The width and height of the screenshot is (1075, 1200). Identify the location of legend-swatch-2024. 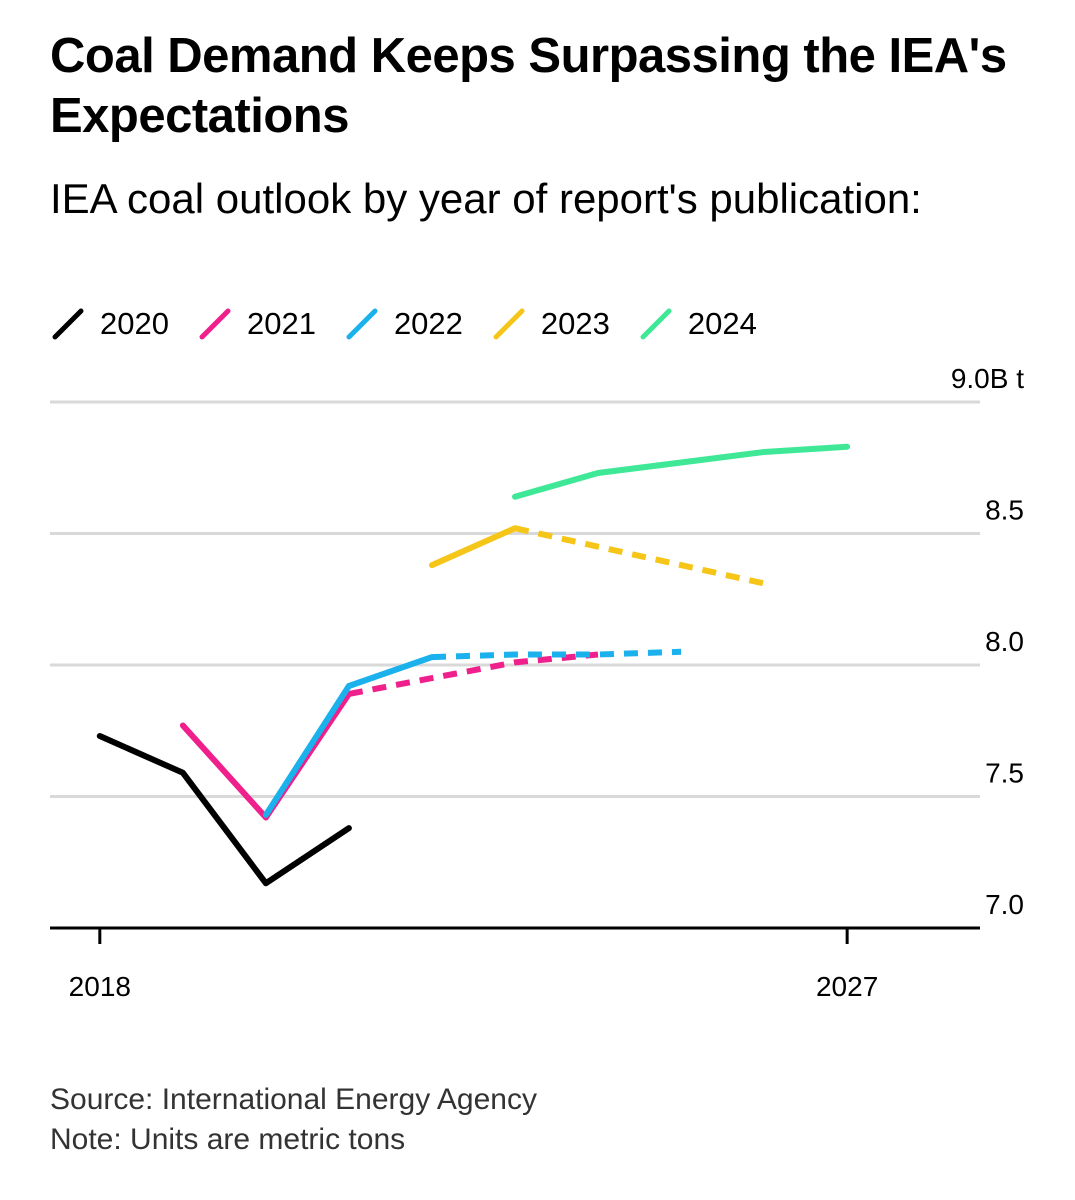
(656, 324).